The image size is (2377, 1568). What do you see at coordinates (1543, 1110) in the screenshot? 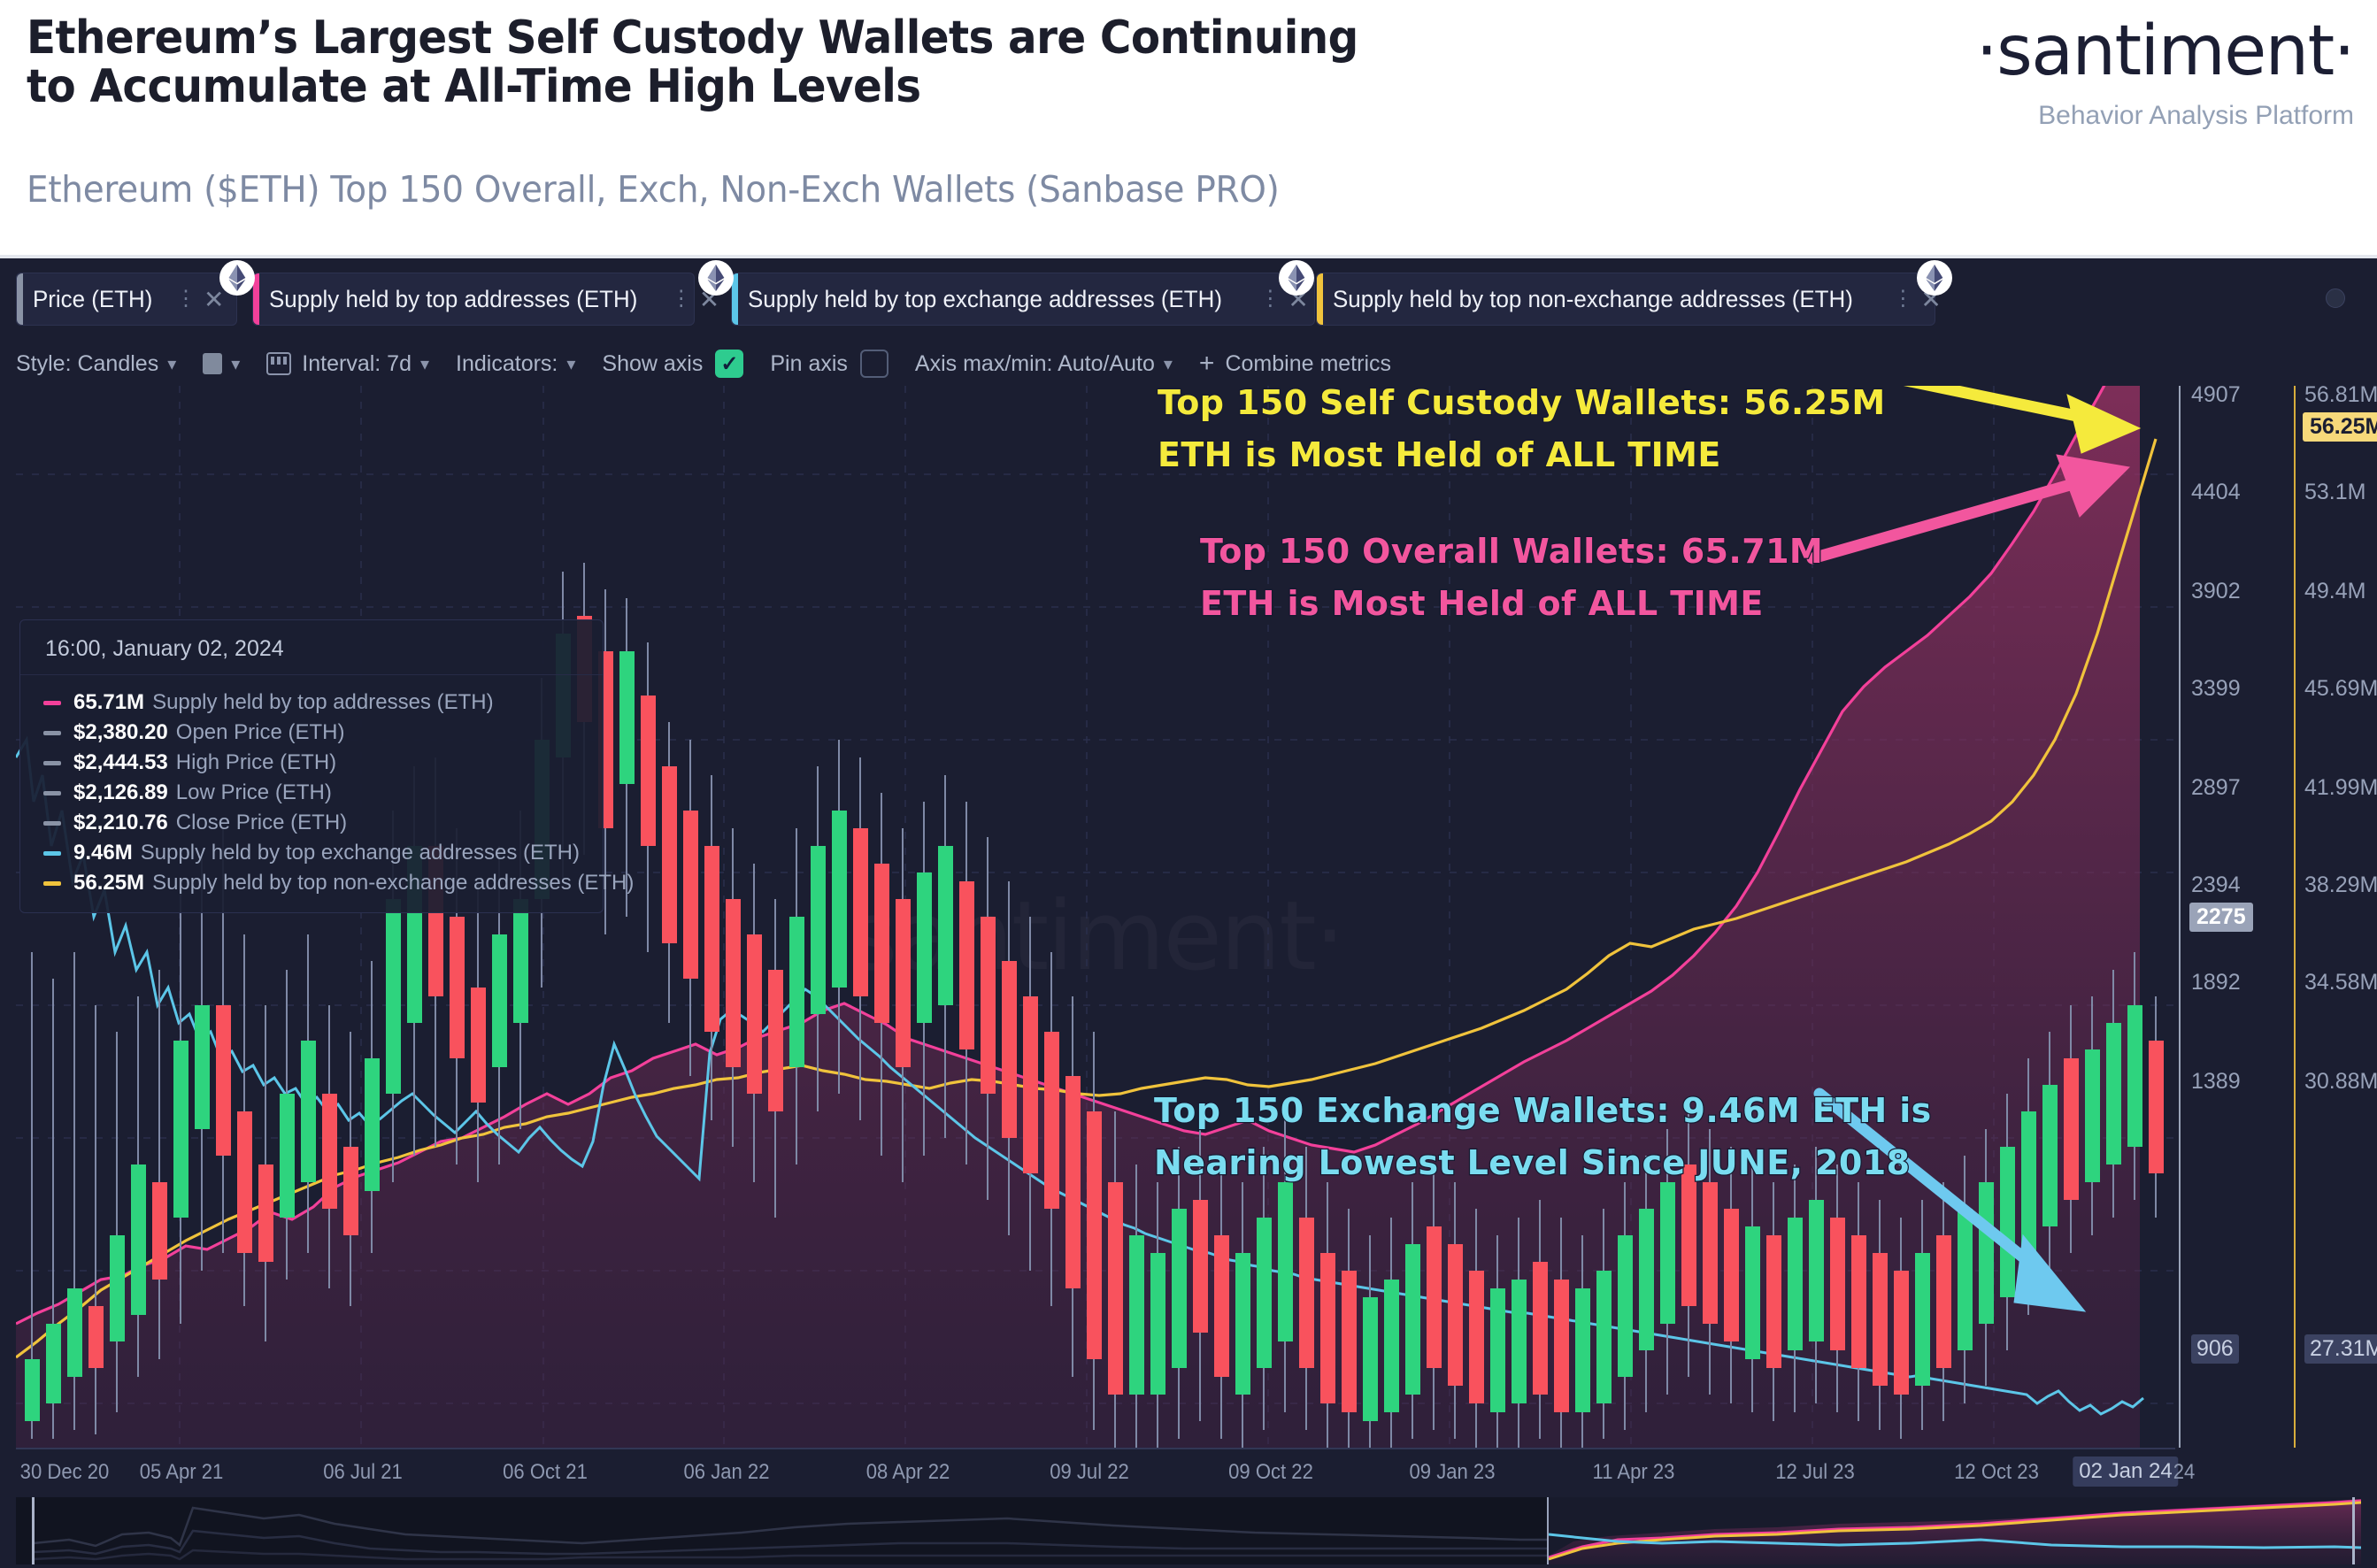
I see `annotation-line-1: Top 150 Exchange Wallets: 9.46M ETH is` at bounding box center [1543, 1110].